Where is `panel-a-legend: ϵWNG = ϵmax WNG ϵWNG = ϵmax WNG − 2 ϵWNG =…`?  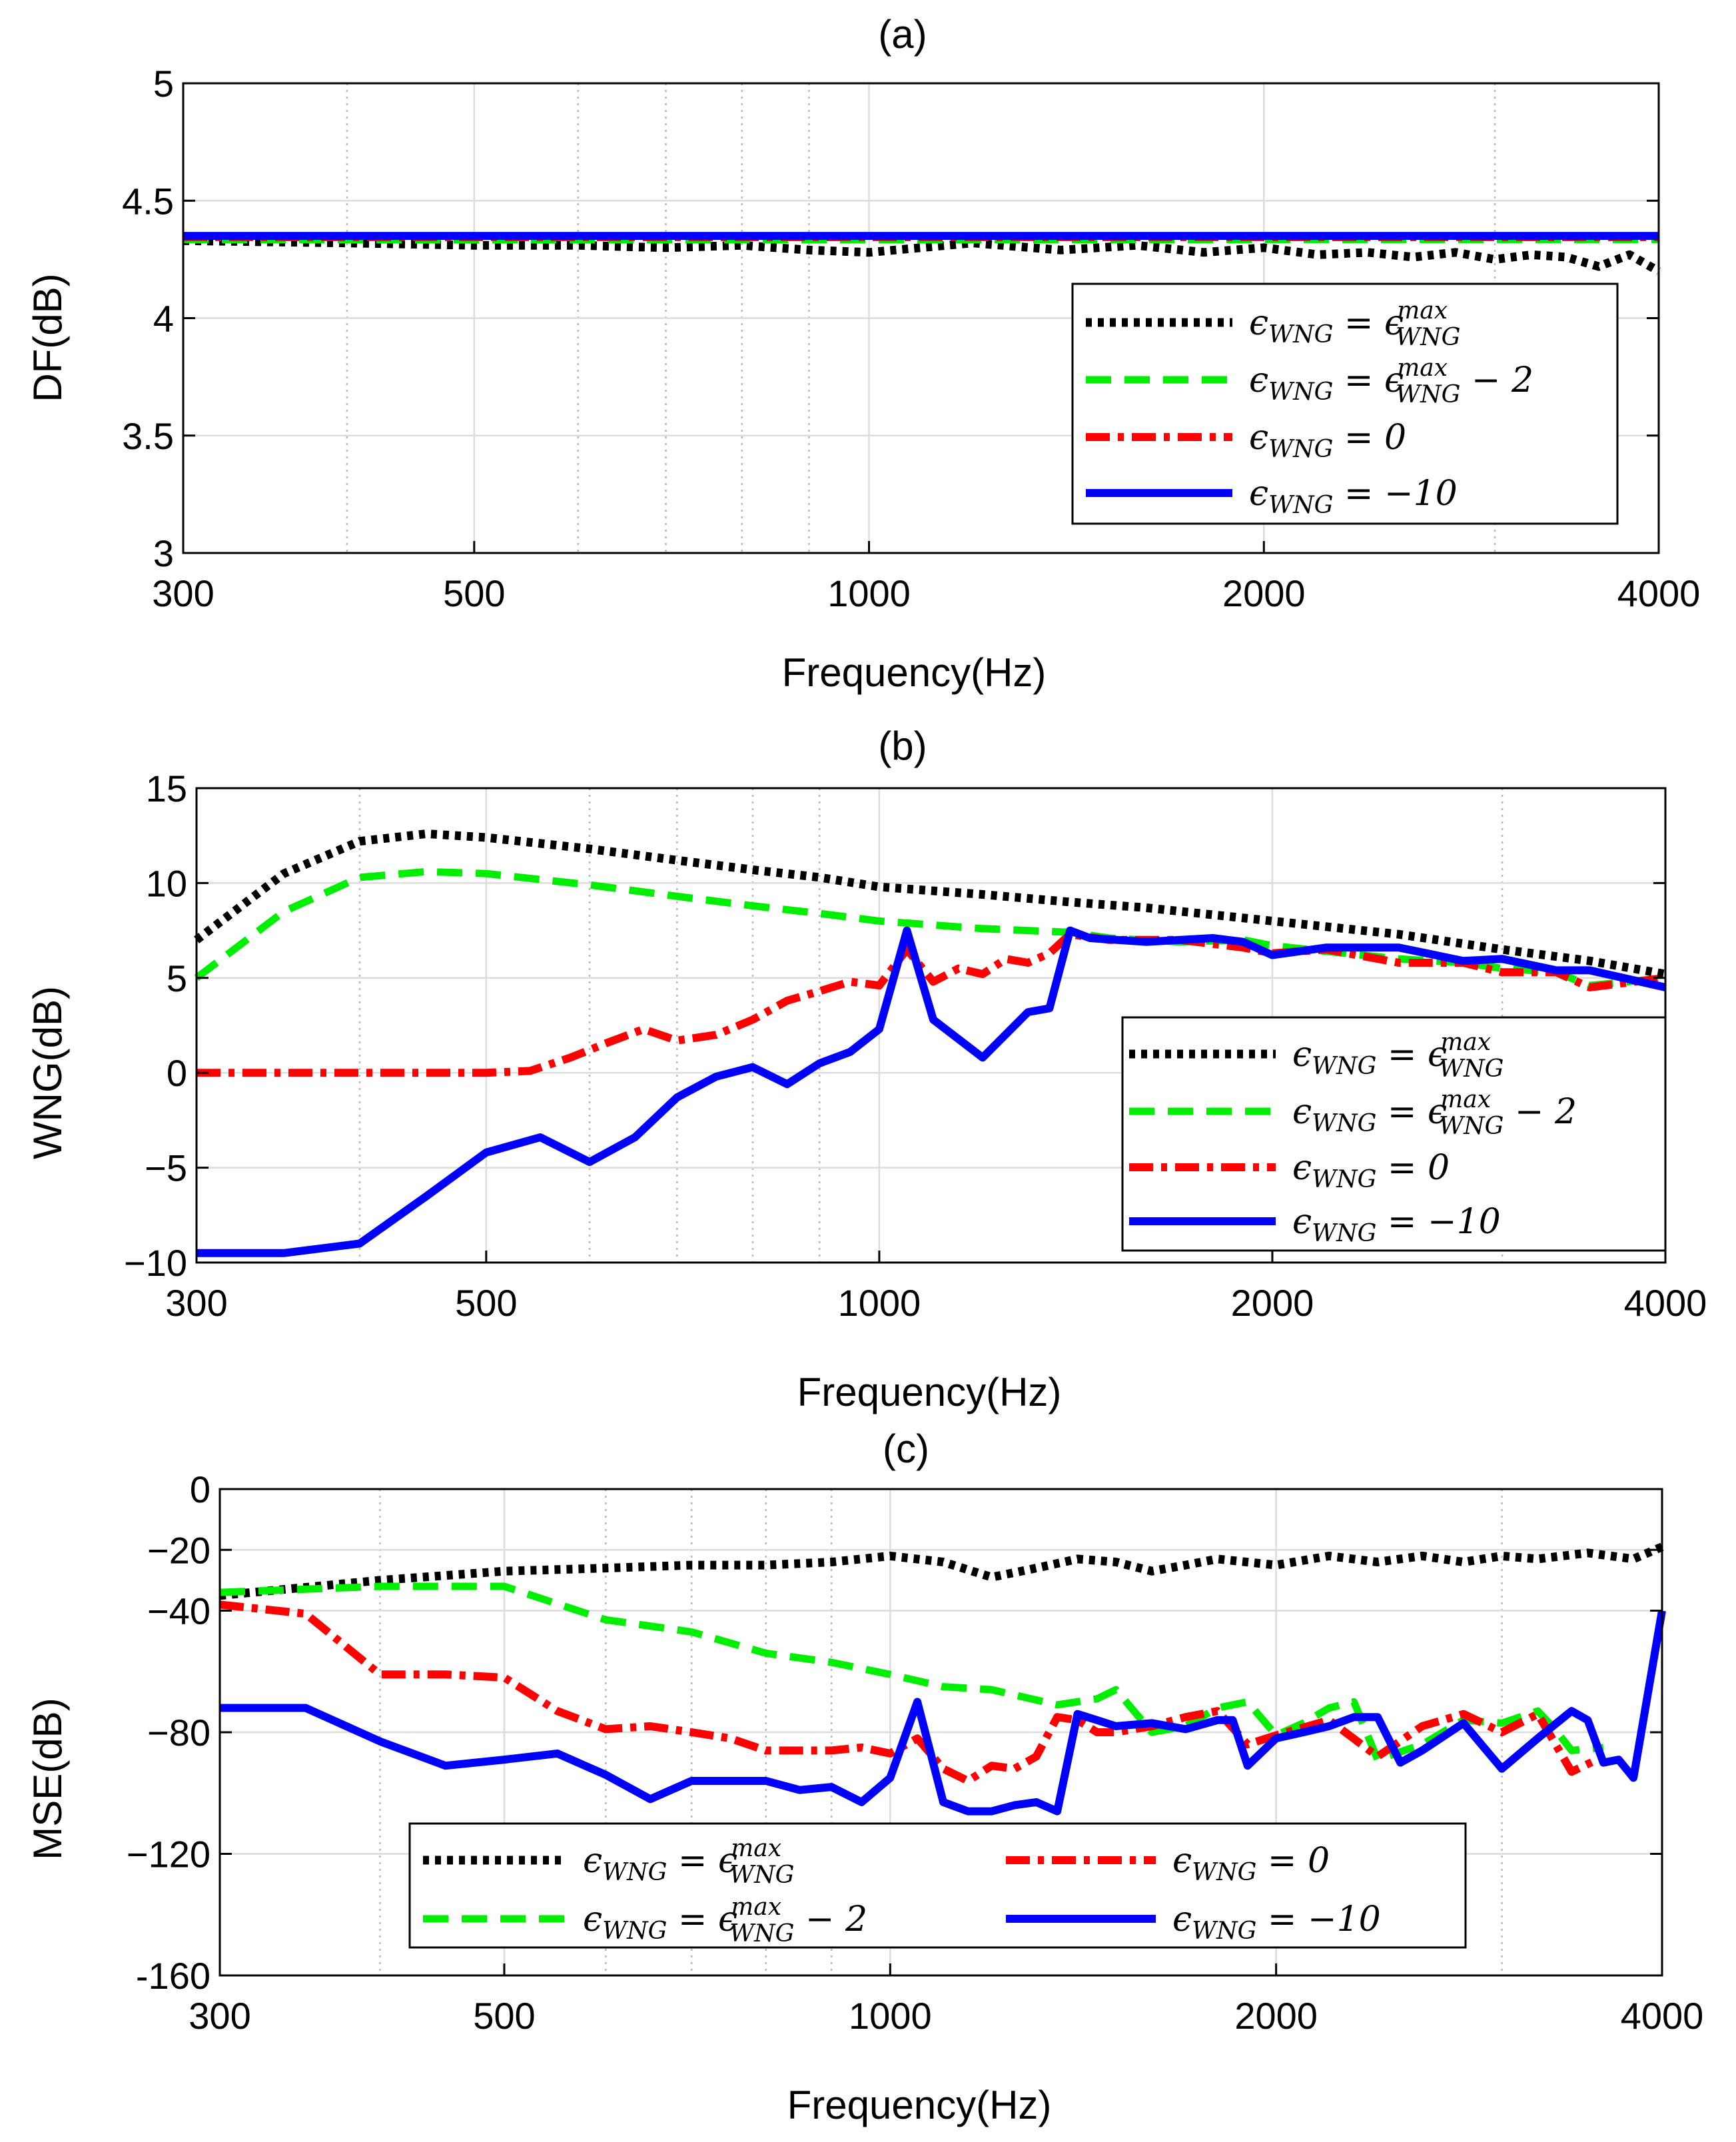
panel-a-legend: ϵWNG = ϵmax WNG ϵWNG = ϵmax WNG − 2 ϵWNG =… is located at coordinates (1345, 403).